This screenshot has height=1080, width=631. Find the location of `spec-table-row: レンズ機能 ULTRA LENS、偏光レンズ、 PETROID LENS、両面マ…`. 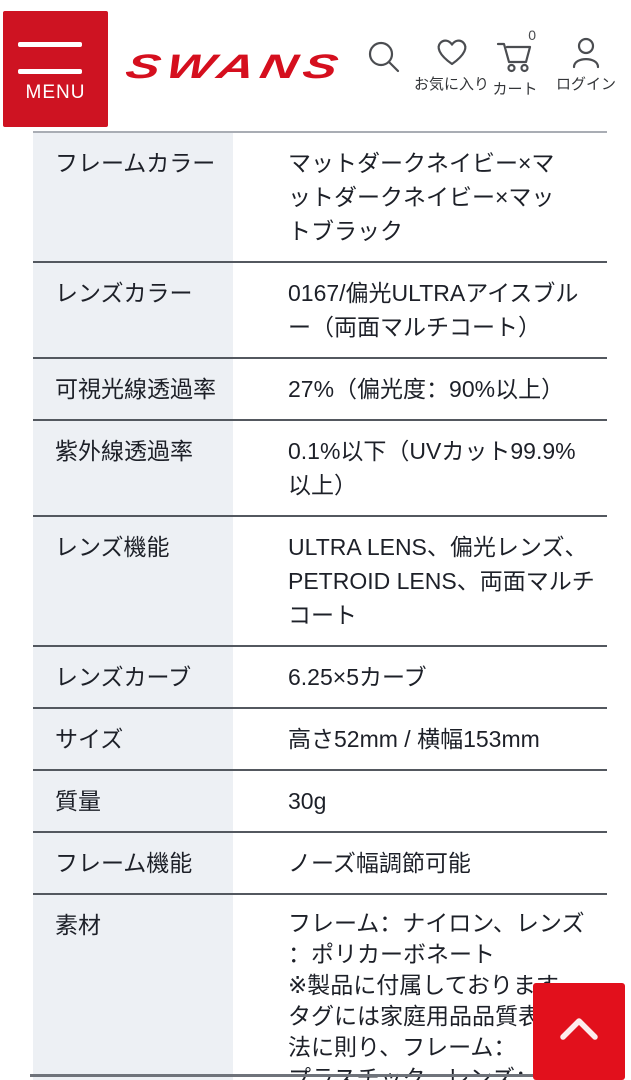

spec-table-row: レンズ機能 ULTRA LENS、偏光レンズ、 PETROID LENS、両面マ… is located at coordinates (320, 580).